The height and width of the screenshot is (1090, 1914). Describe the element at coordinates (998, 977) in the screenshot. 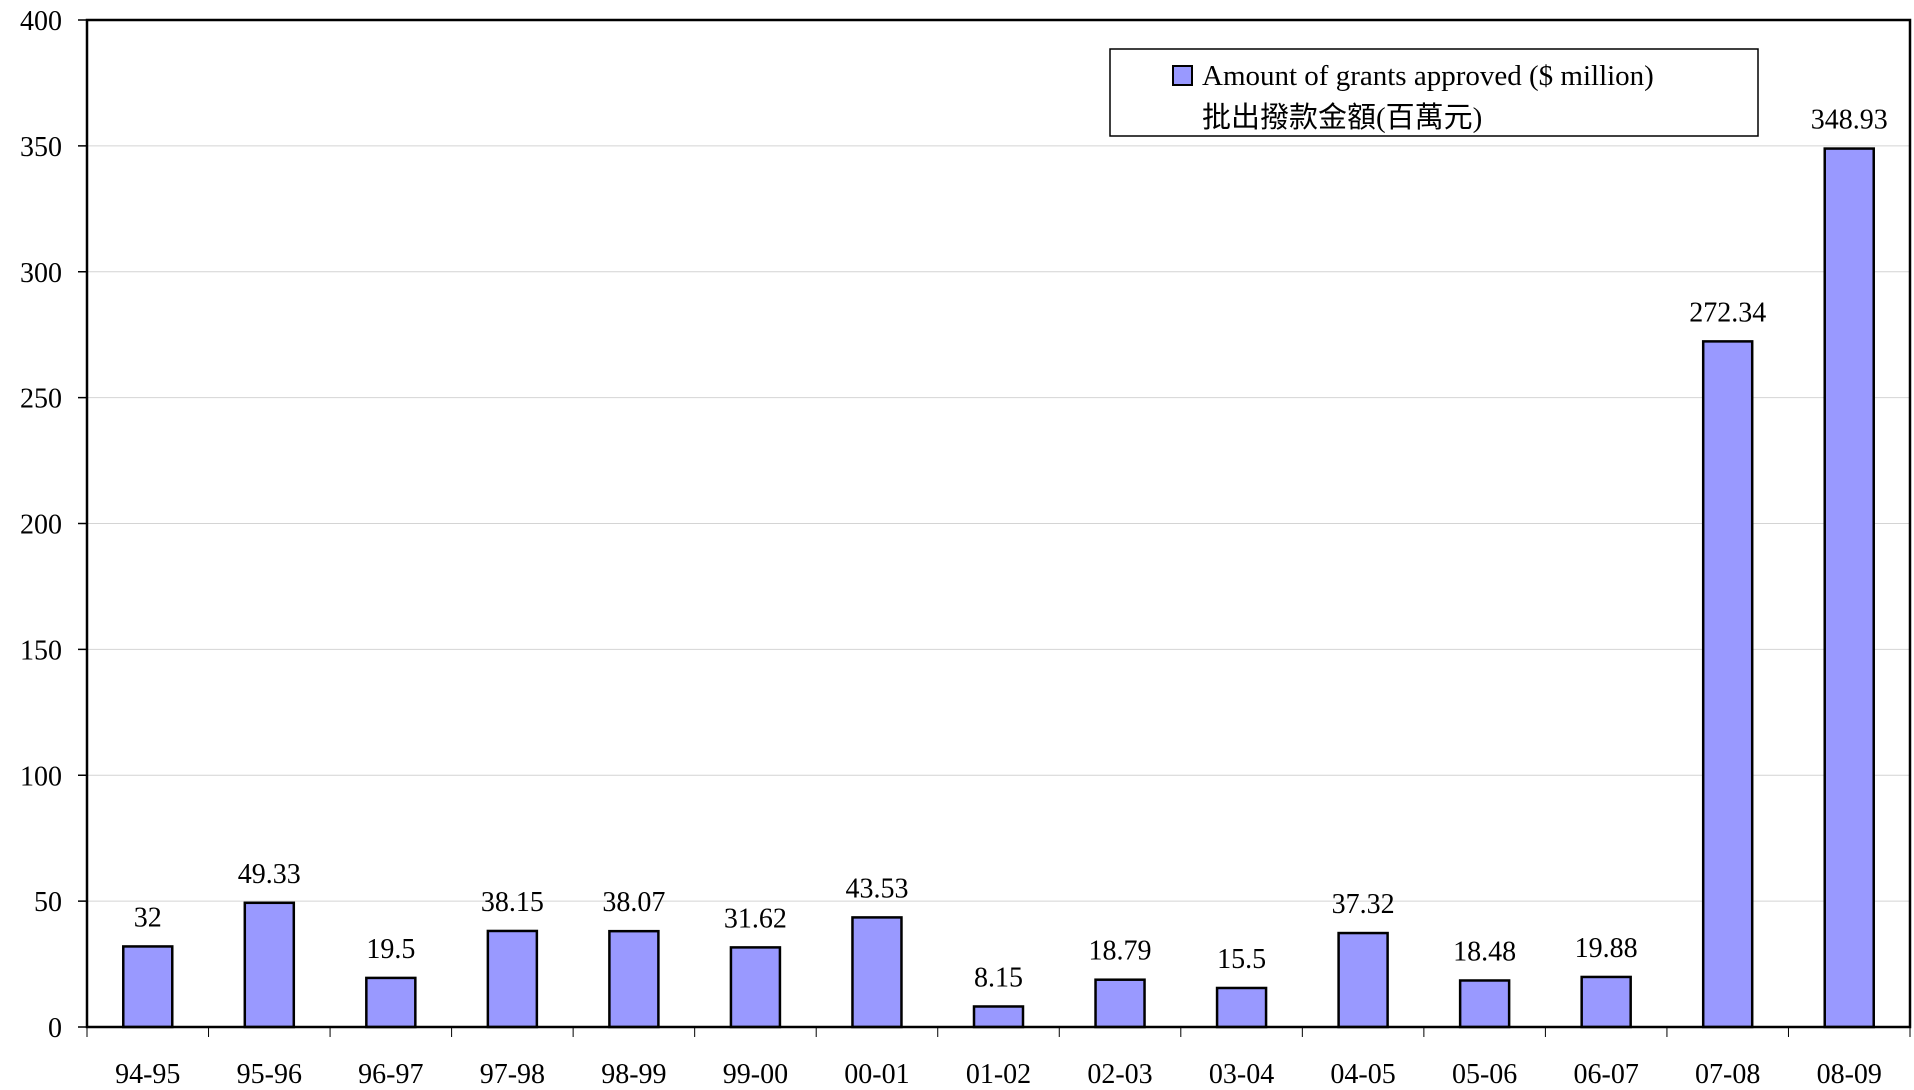

I see `data-label: 8.15` at that location.